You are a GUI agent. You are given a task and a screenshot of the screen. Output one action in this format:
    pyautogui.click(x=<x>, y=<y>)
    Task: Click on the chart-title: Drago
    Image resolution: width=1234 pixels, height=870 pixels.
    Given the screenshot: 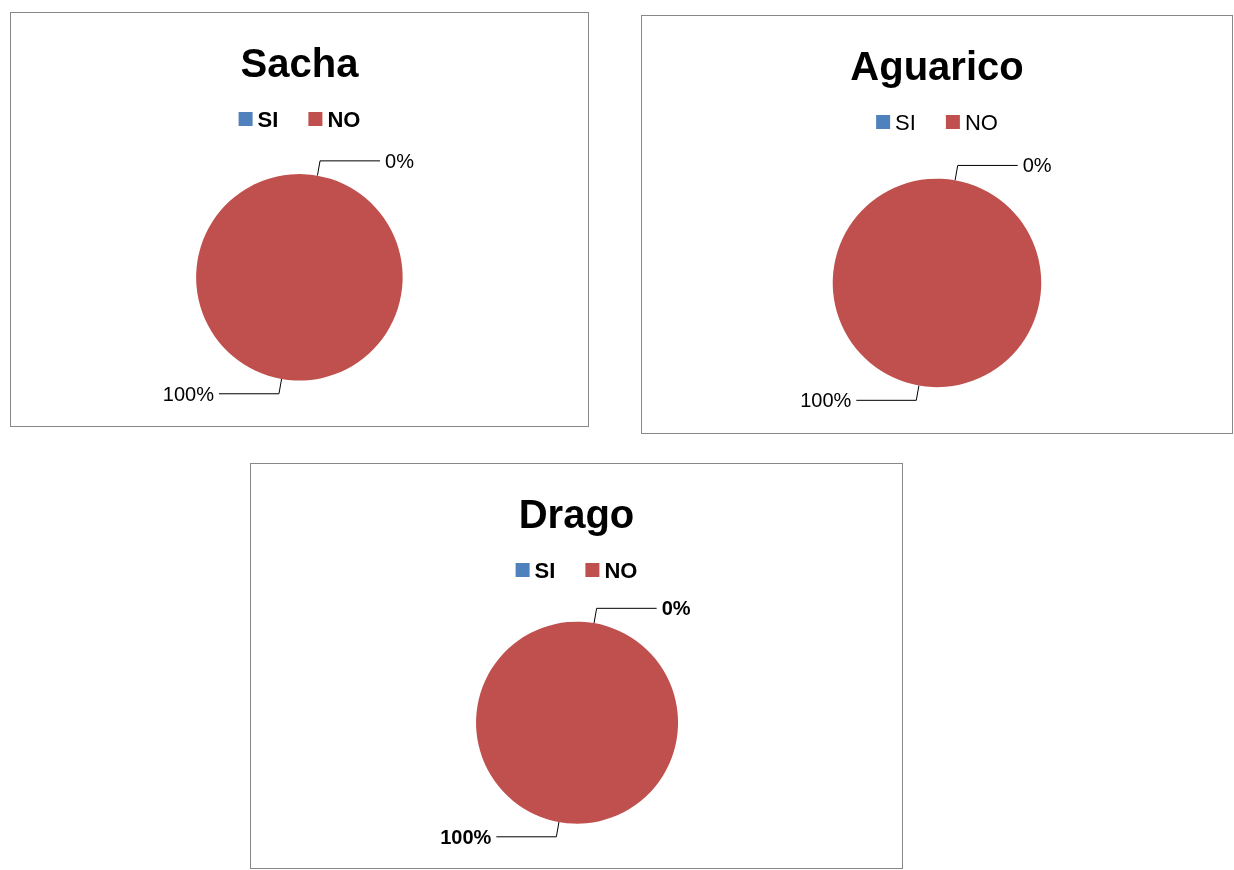 What is the action you would take?
    pyautogui.click(x=576, y=514)
    